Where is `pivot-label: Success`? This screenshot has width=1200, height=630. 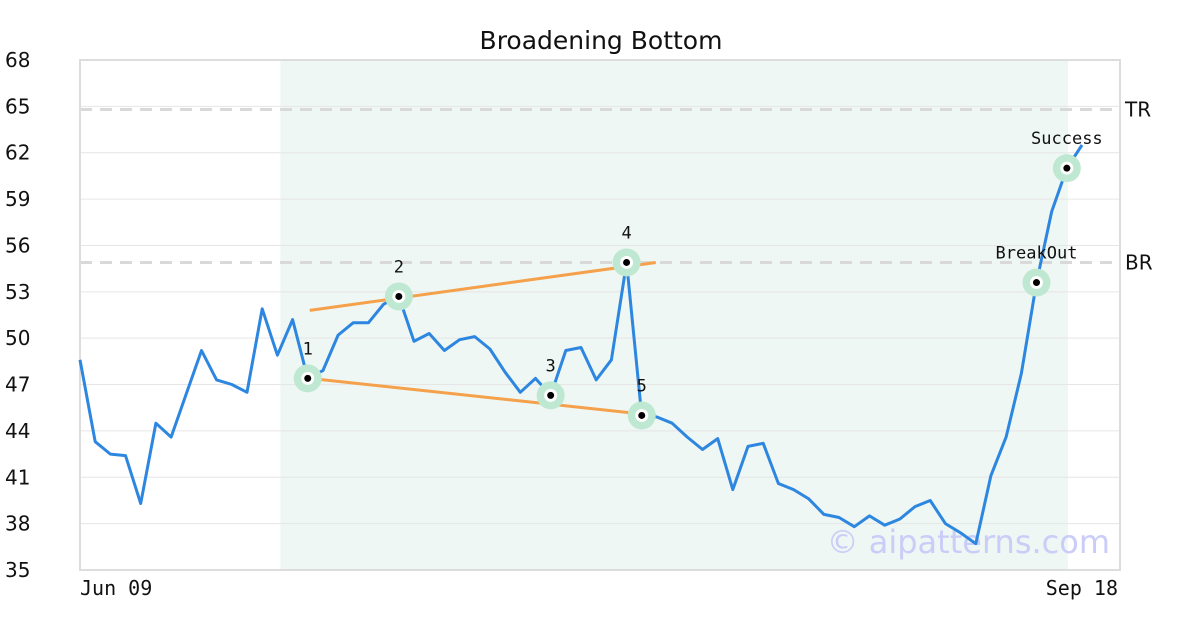
pivot-label: Success is located at coordinates (1067, 139).